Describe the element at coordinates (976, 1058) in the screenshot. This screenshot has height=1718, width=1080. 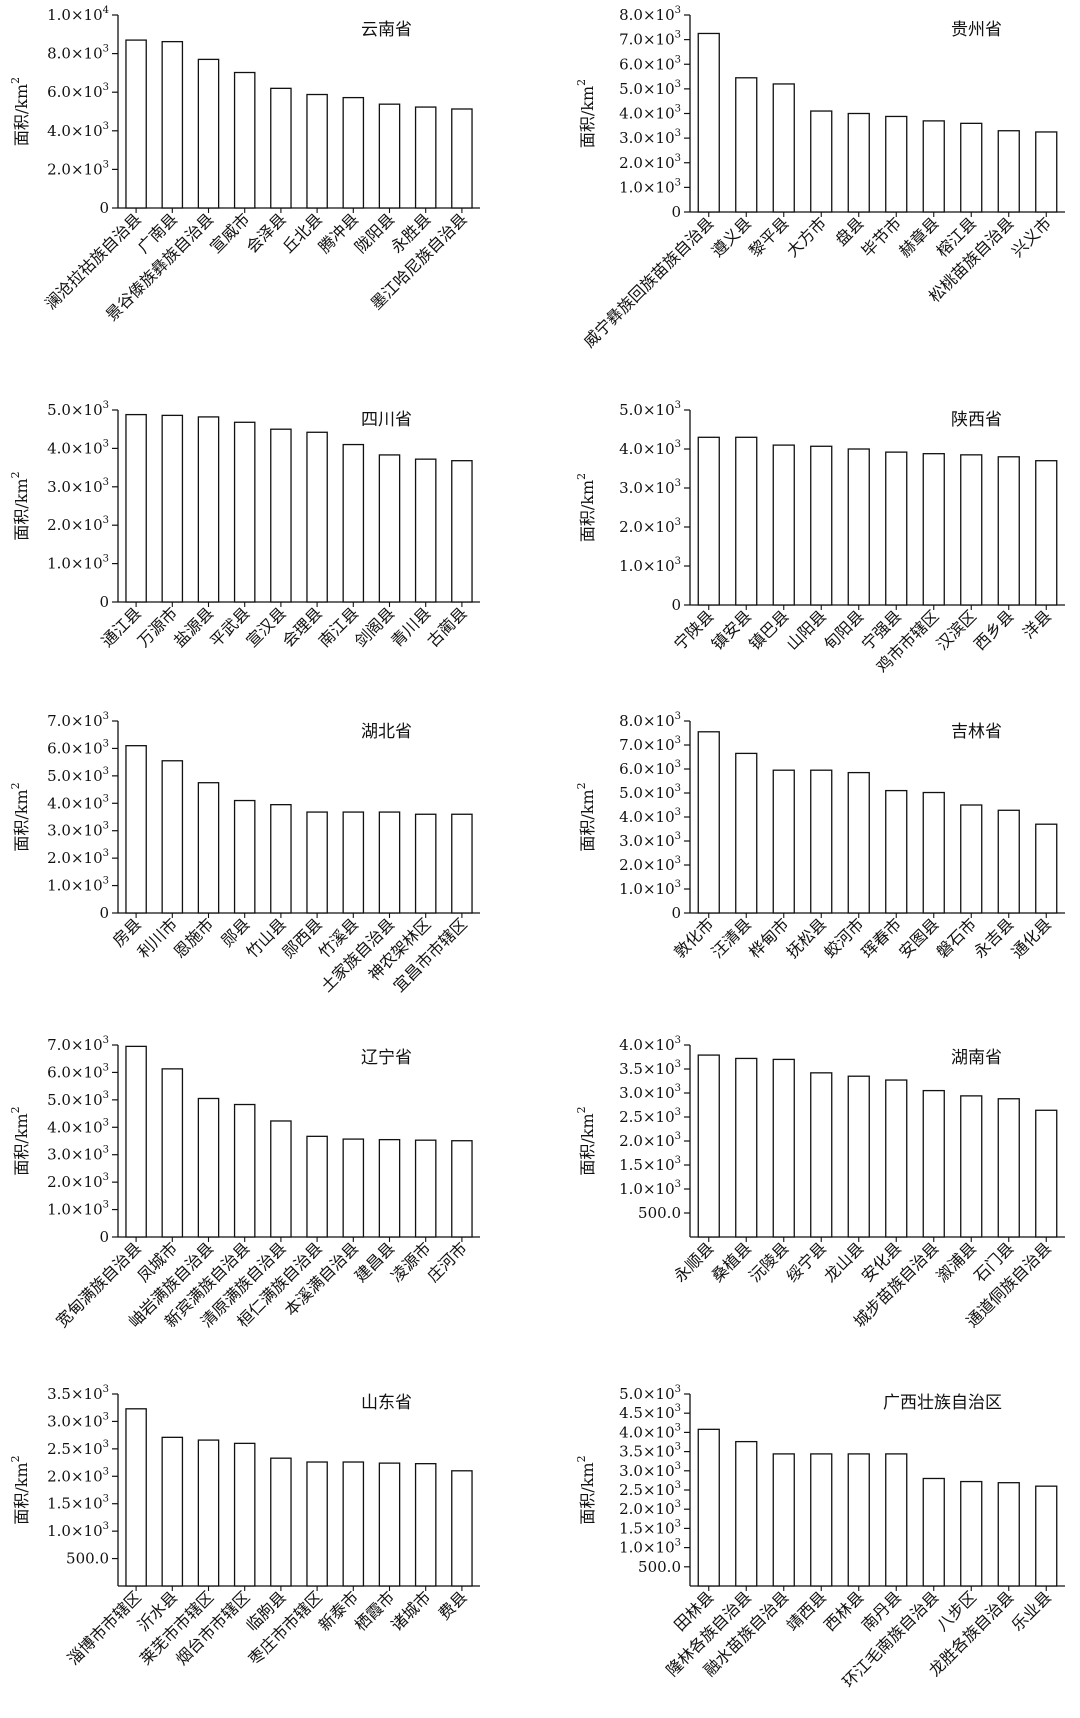
I see `chart-title: 湖南省` at that location.